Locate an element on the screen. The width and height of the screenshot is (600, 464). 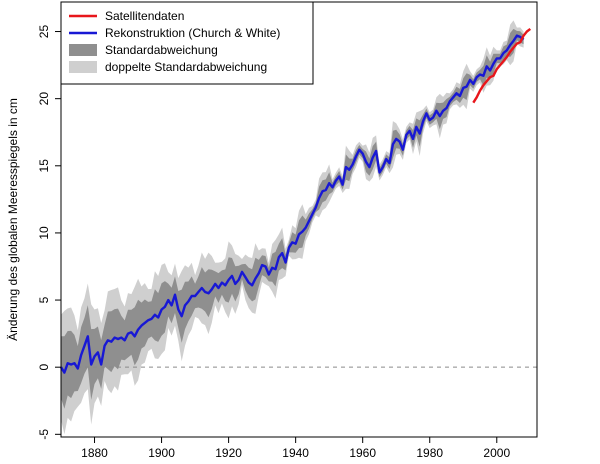
x-tick-label: 1960 is located at coordinates (362, 453).